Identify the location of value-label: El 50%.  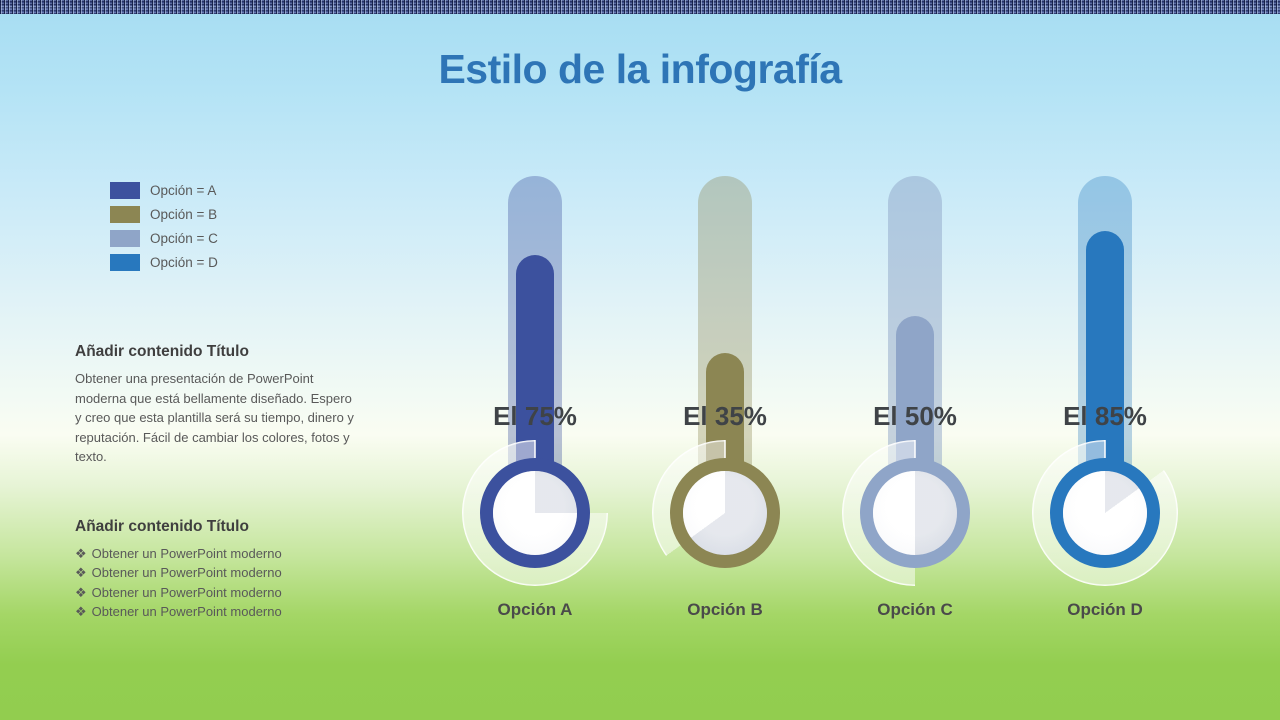
(915, 415).